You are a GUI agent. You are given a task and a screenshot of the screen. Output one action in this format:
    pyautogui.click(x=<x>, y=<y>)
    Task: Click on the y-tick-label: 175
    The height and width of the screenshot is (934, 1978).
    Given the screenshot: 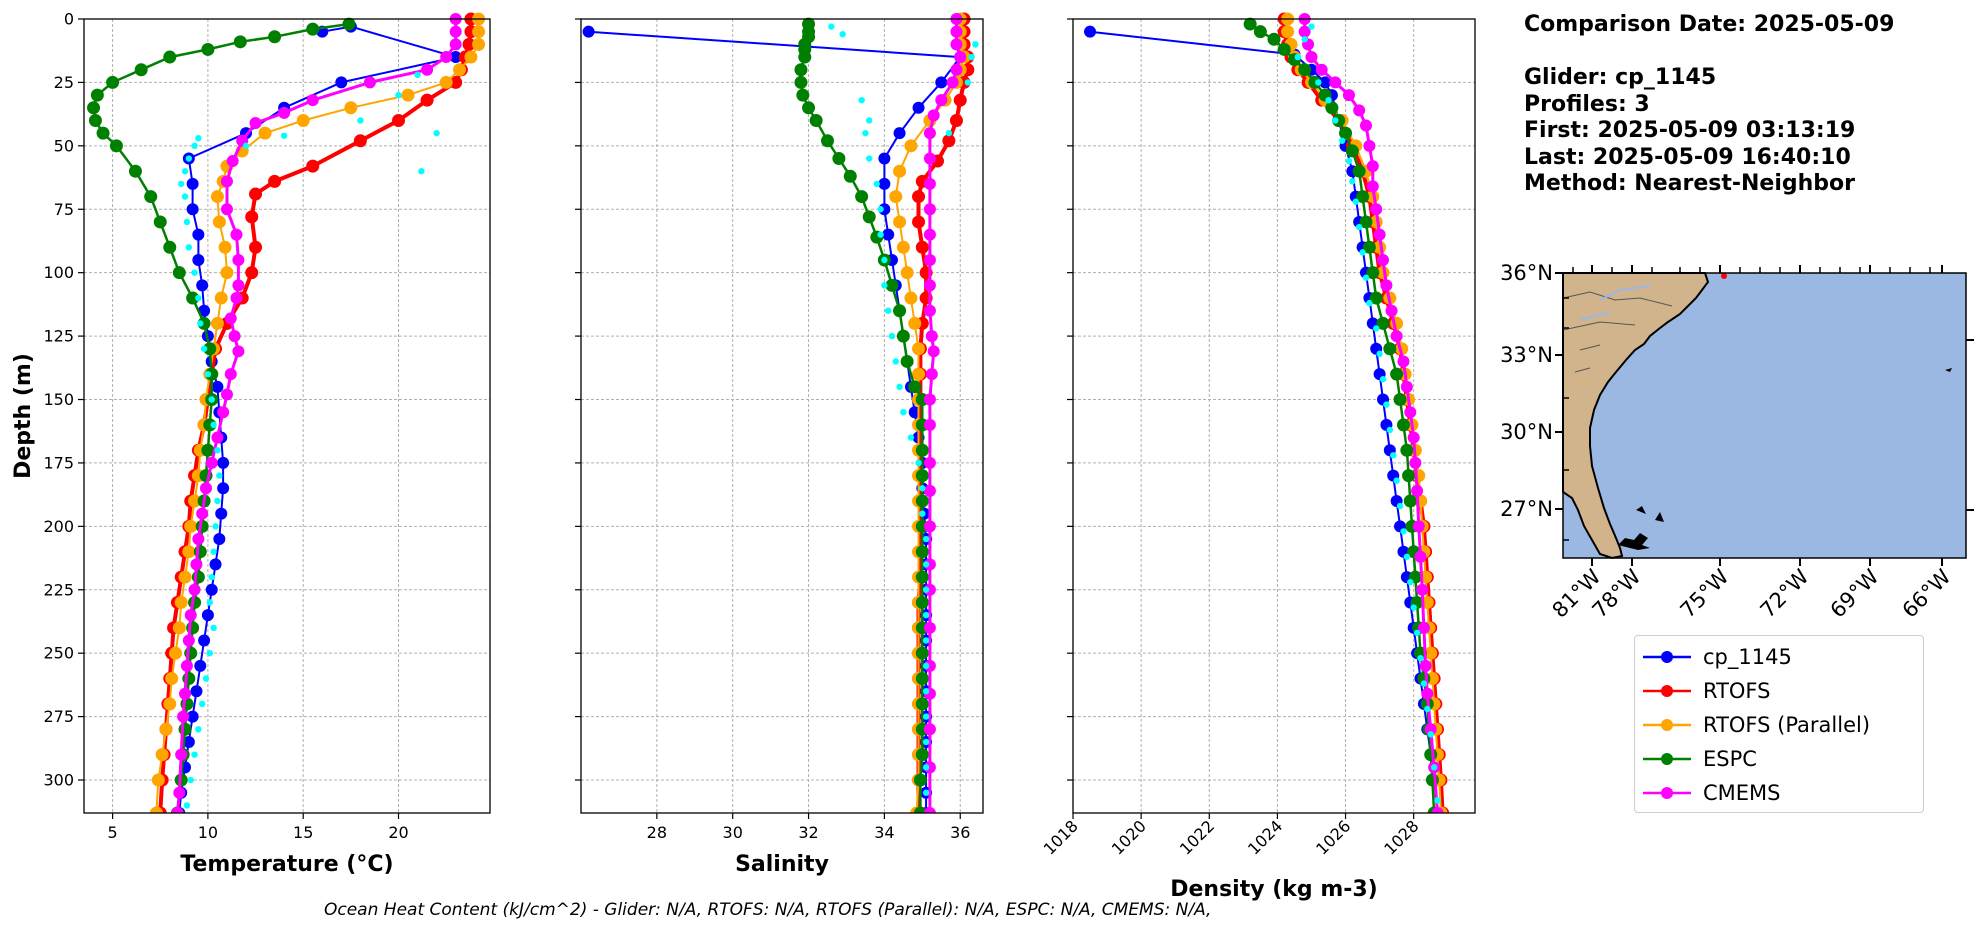 What is the action you would take?
    pyautogui.click(x=58, y=462)
    